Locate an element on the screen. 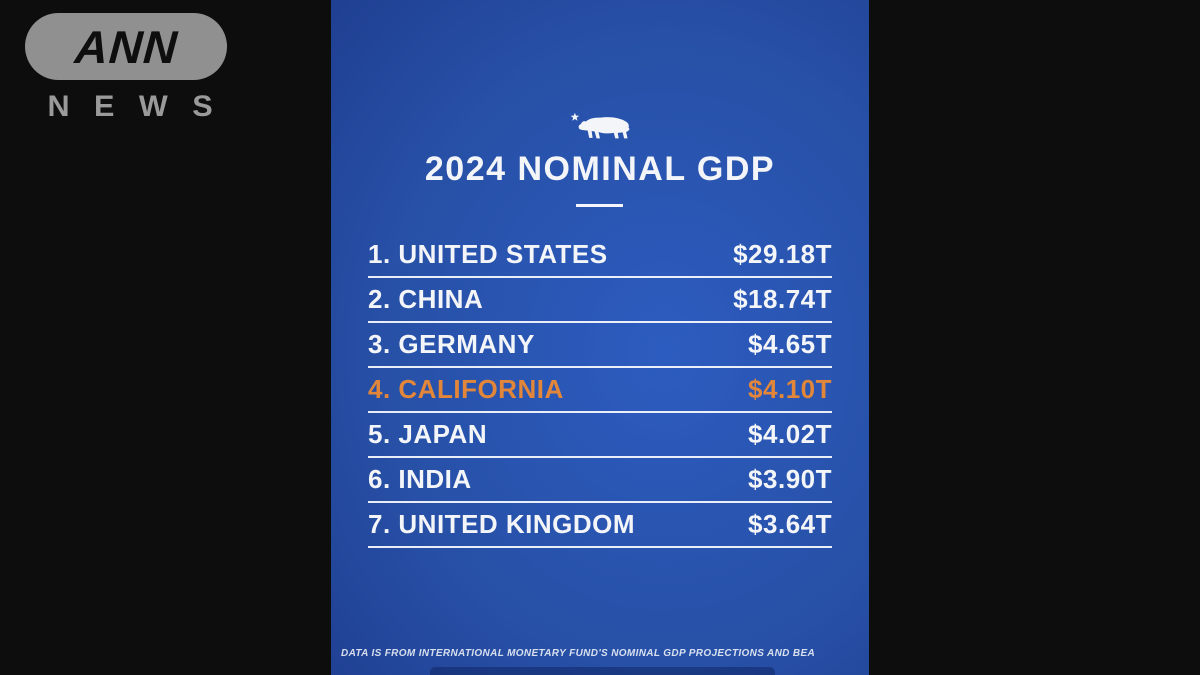 The width and height of the screenshot is (1200, 675). gdp-value: $29.18T is located at coordinates (782, 254).